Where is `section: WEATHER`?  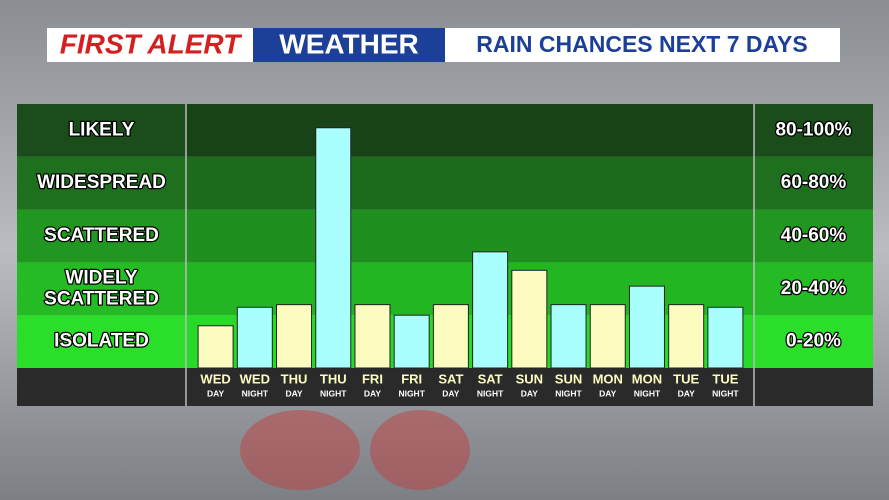 section: WEATHER is located at coordinates (348, 43).